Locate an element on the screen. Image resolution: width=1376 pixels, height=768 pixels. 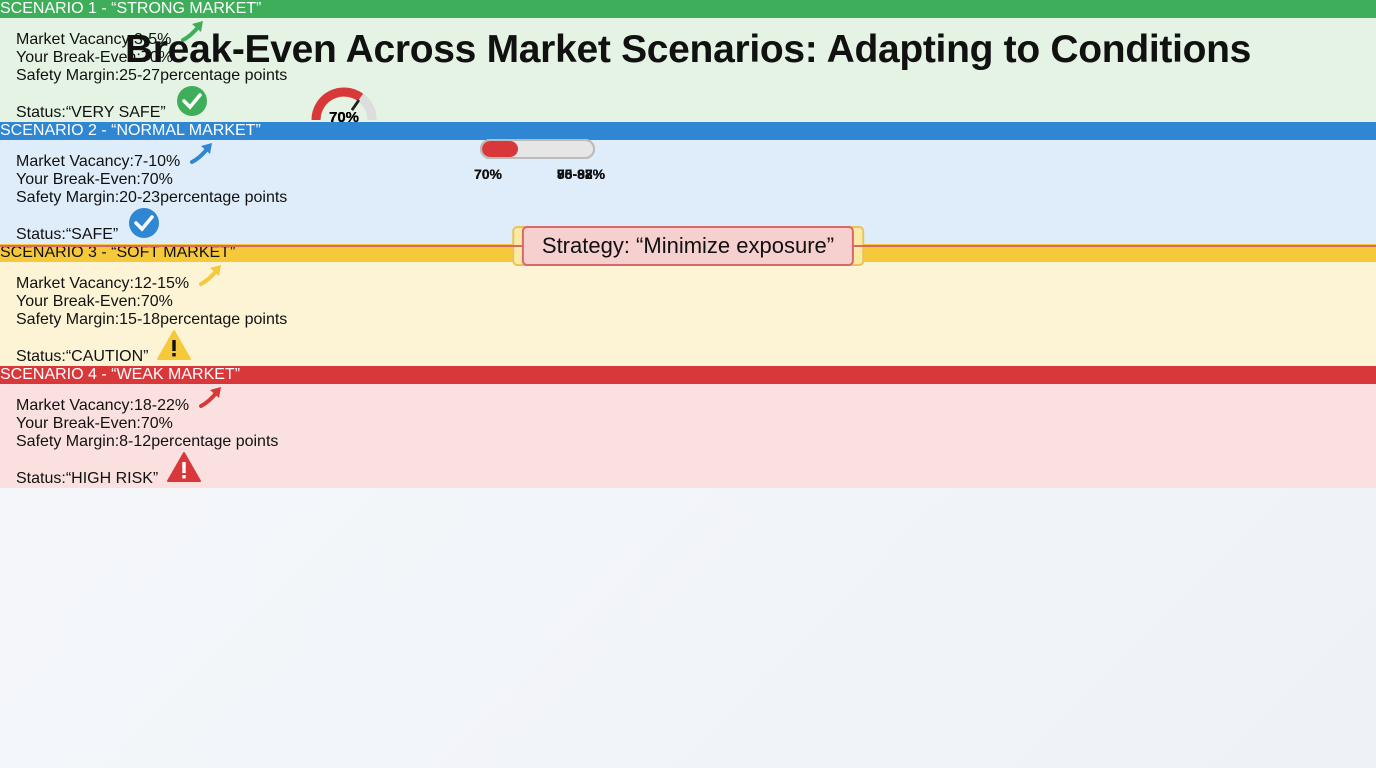
bar-label-high: 78-82% is located at coordinates (581, 174).